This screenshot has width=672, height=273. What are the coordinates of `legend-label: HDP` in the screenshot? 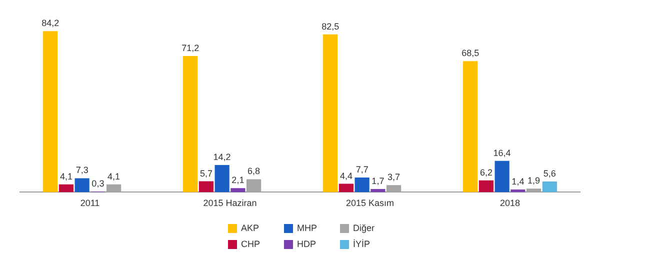 It's located at (306, 244).